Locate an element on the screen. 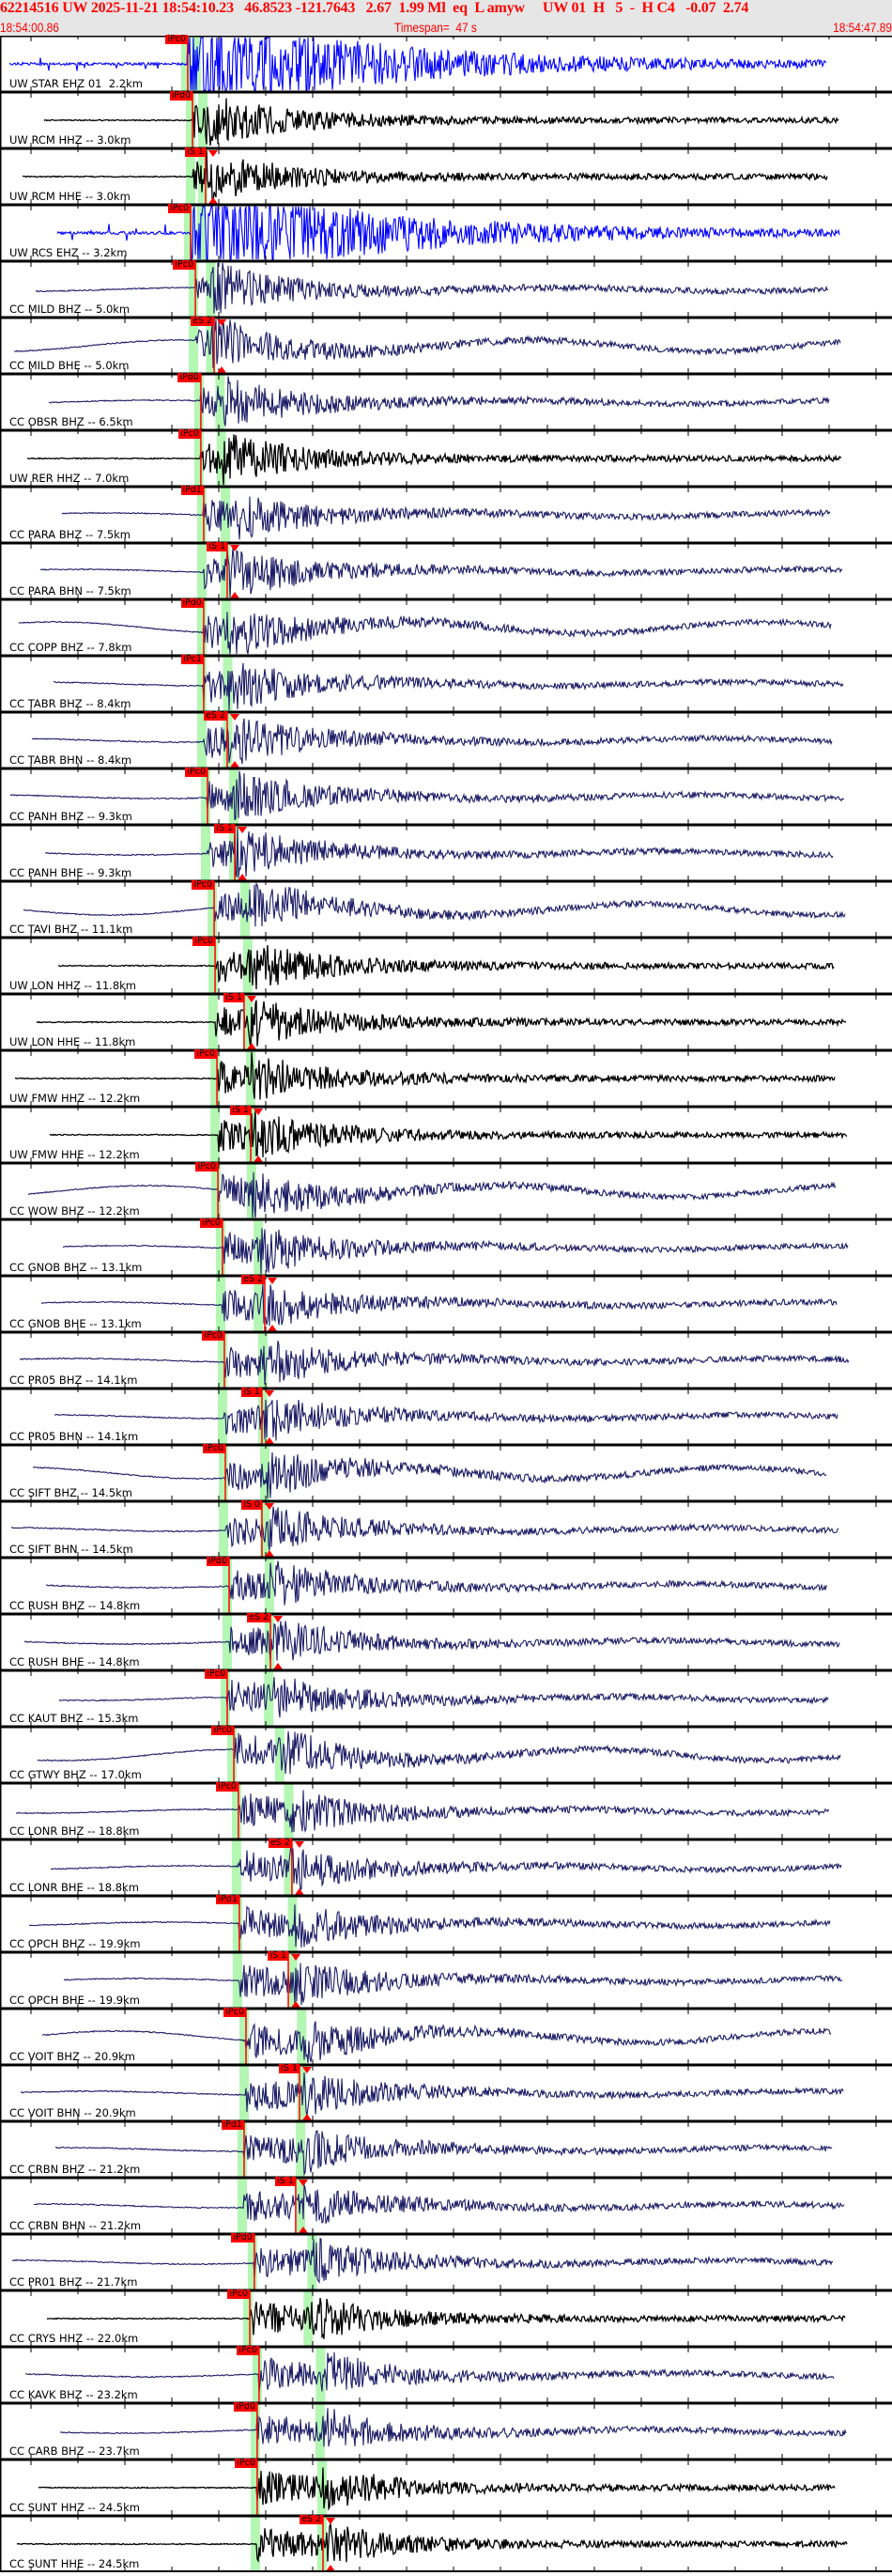 The image size is (892, 2576). pick-label: iPc1 is located at coordinates (193, 659).